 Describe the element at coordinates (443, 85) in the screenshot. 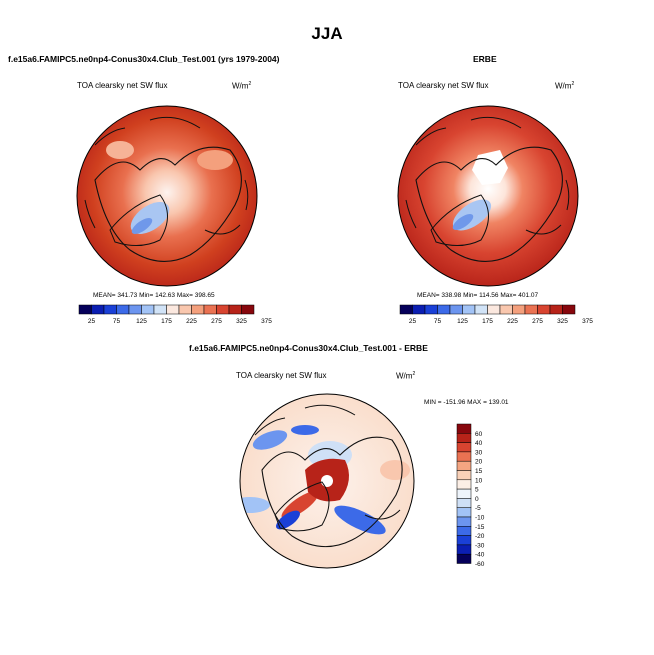

I see `panel-2-variable-label: TOA clearsky net SW flux` at that location.